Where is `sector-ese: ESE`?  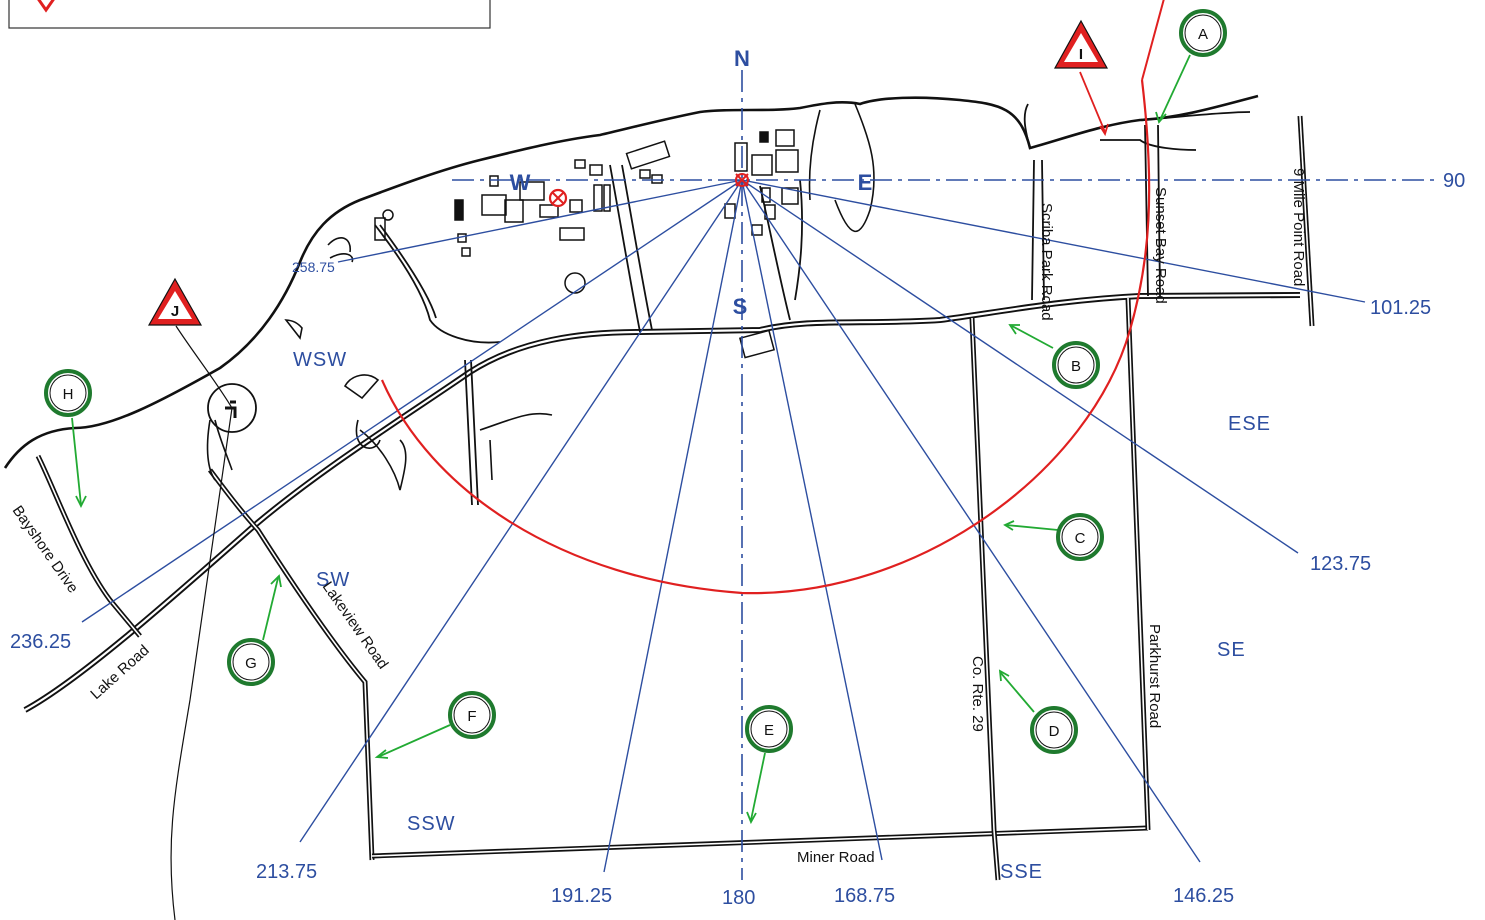
sector-ese: ESE is located at coordinates (1249, 424).